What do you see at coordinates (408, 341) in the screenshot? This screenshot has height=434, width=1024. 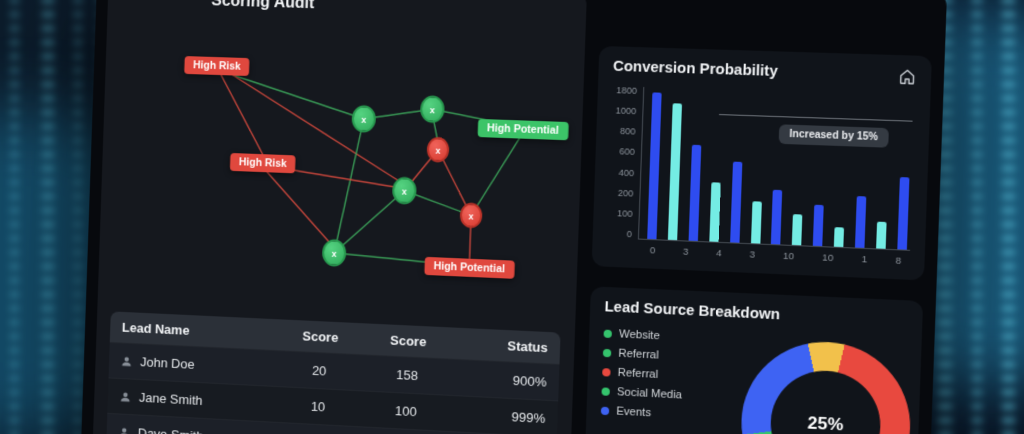 I see `col-score-2: Score` at bounding box center [408, 341].